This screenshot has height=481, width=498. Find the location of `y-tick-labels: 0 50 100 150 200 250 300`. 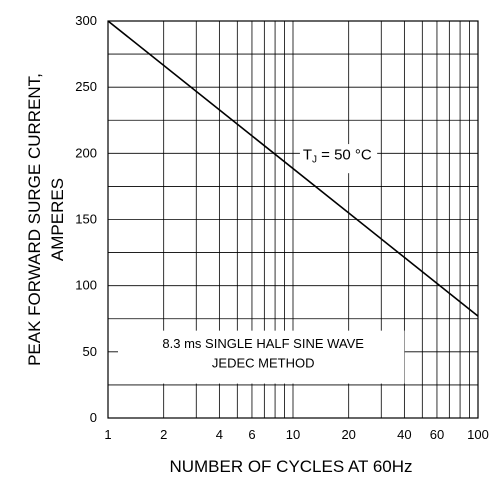

y-tick-labels: 0 50 100 150 200 250 300 is located at coordinates (86, 219).